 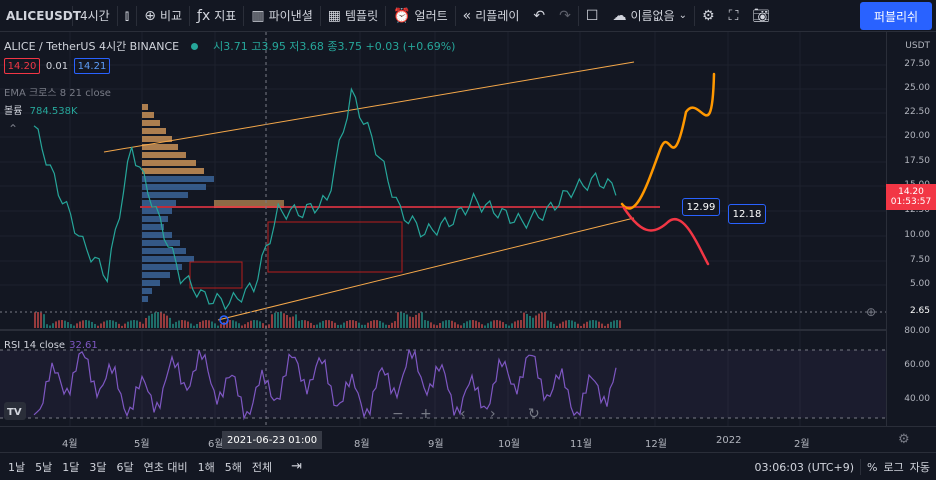 What do you see at coordinates (398, 414) in the screenshot?
I see `zoom-out-icon: −` at bounding box center [398, 414].